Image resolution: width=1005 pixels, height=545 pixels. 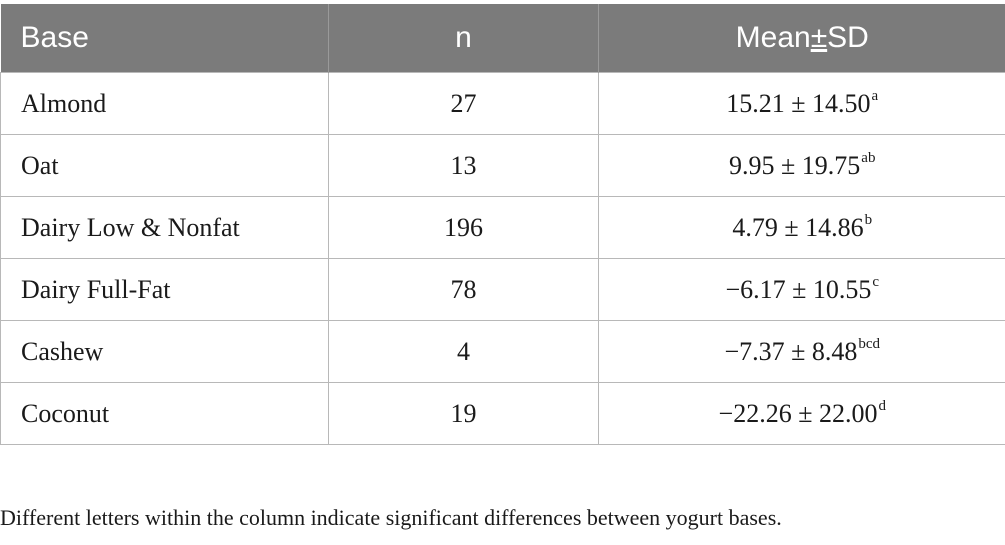 I want to click on cell-significance-letter: b, so click(x=868, y=220).